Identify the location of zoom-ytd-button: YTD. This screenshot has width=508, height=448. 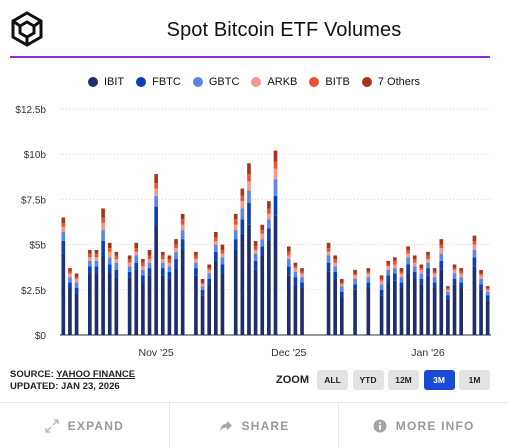
(368, 380).